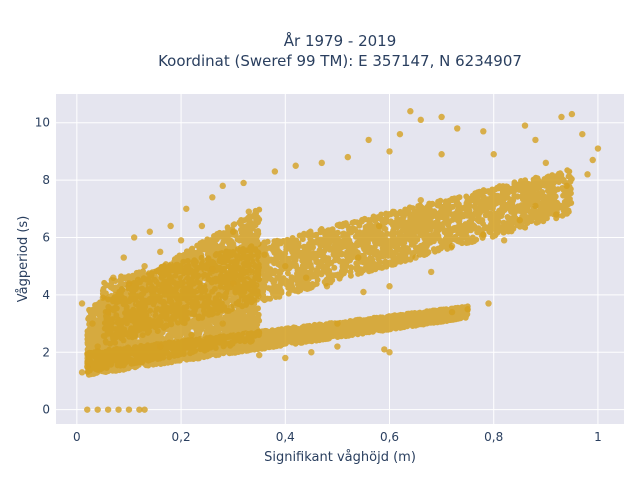 This screenshot has height=484, width=640. What do you see at coordinates (285, 437) in the screenshot?
I see `x-tick-label: 0,4` at bounding box center [285, 437].